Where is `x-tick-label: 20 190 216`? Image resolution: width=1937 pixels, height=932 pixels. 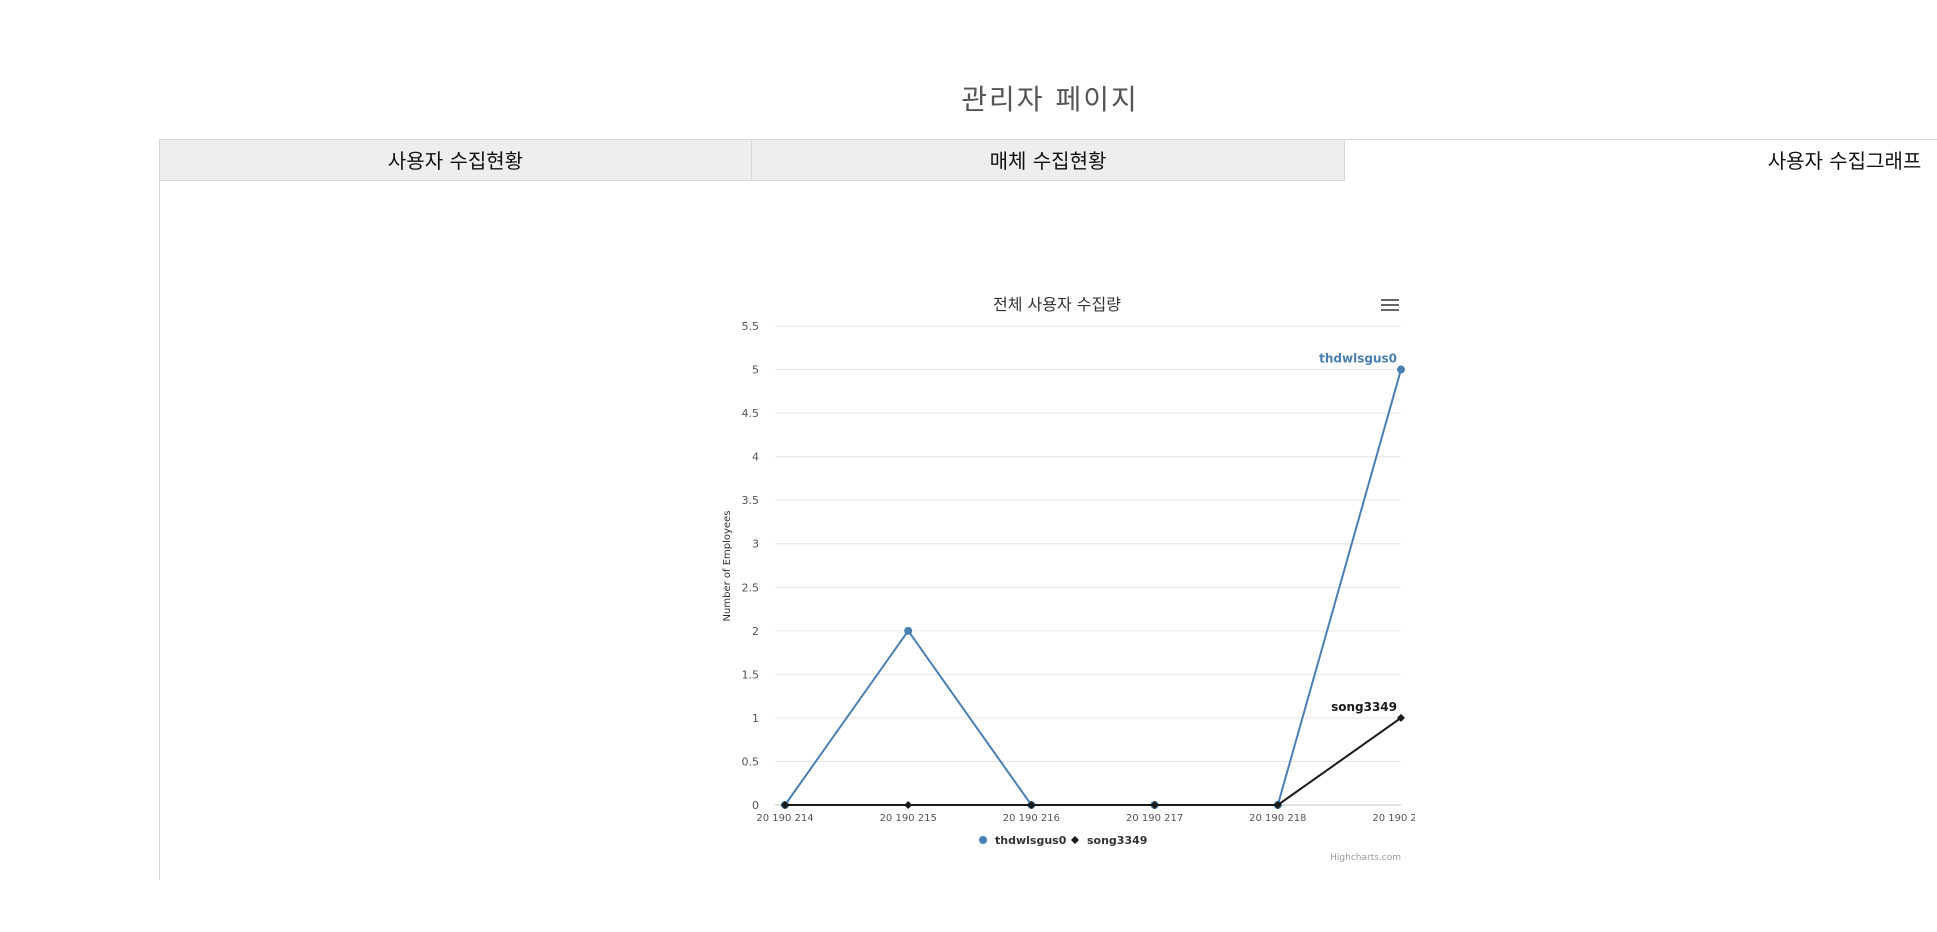 x-tick-label: 20 190 216 is located at coordinates (1031, 818).